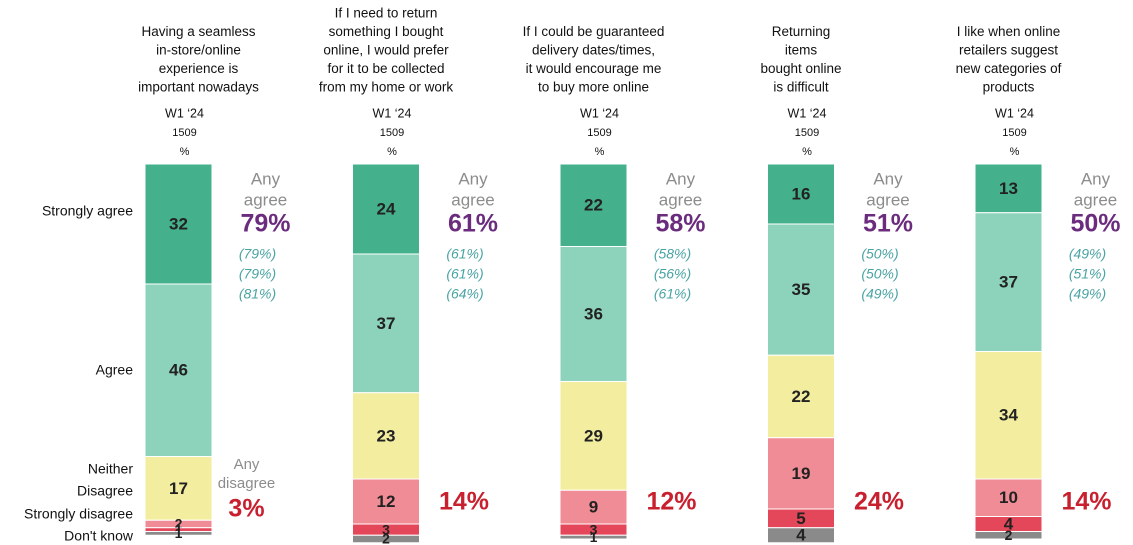 This screenshot has width=1133, height=545. What do you see at coordinates (386, 208) in the screenshot?
I see `segment-label: 24` at bounding box center [386, 208].